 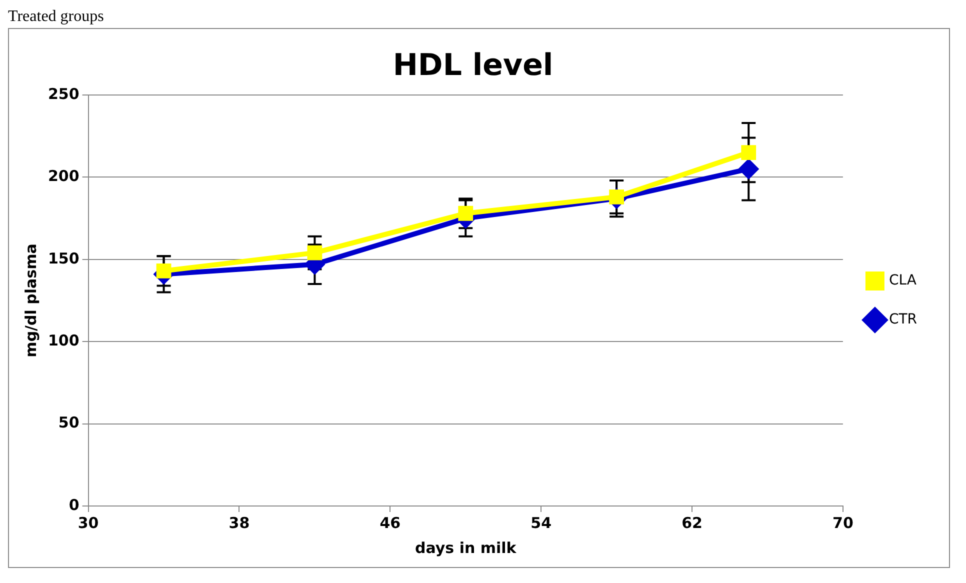 I want to click on x-tick-label: 46, so click(x=390, y=523).